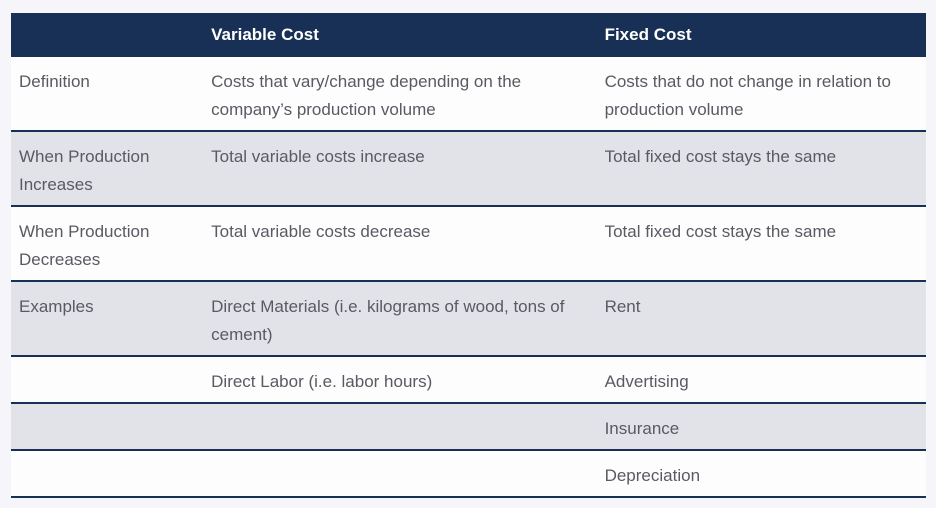  I want to click on header-empty-cell, so click(107, 35).